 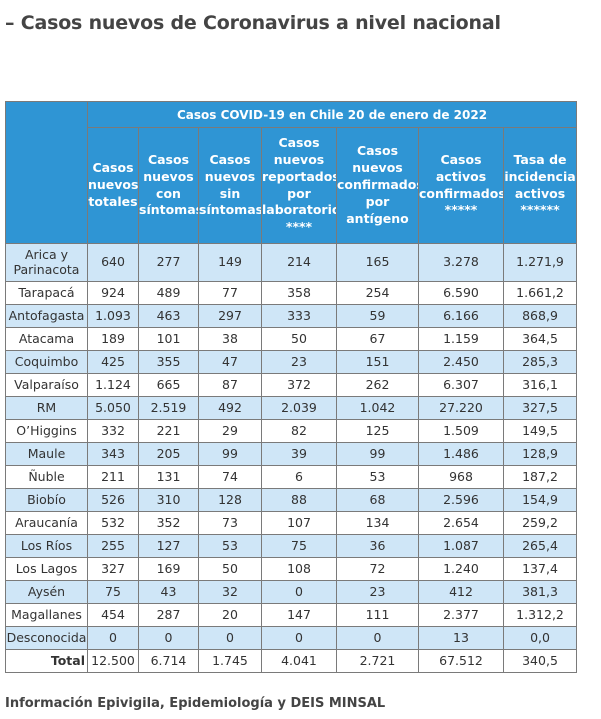 I want to click on table-row: Aysén 75 43 32 0 23 412 381,3, so click(x=291, y=592).